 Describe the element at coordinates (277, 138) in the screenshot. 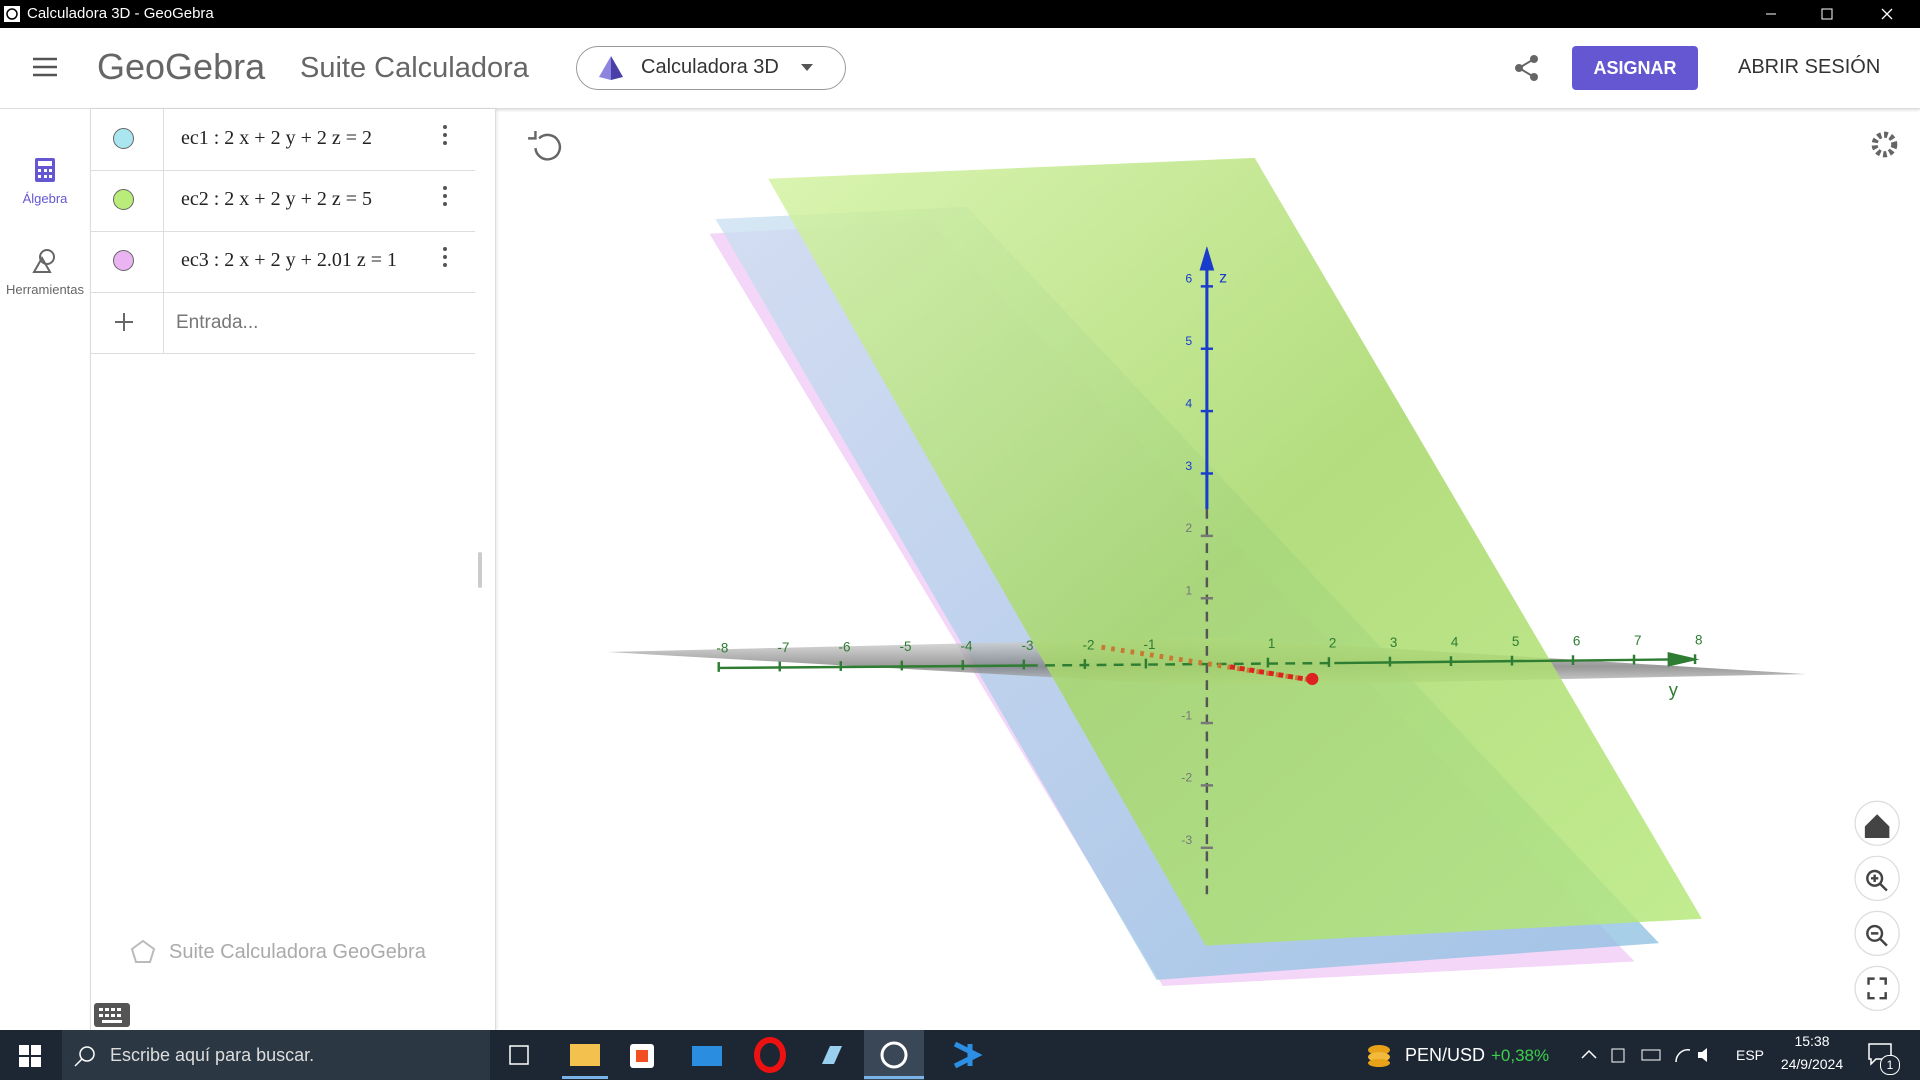

I see `equation: ec1 : 2 x + 2 y + 2 z = 2` at that location.